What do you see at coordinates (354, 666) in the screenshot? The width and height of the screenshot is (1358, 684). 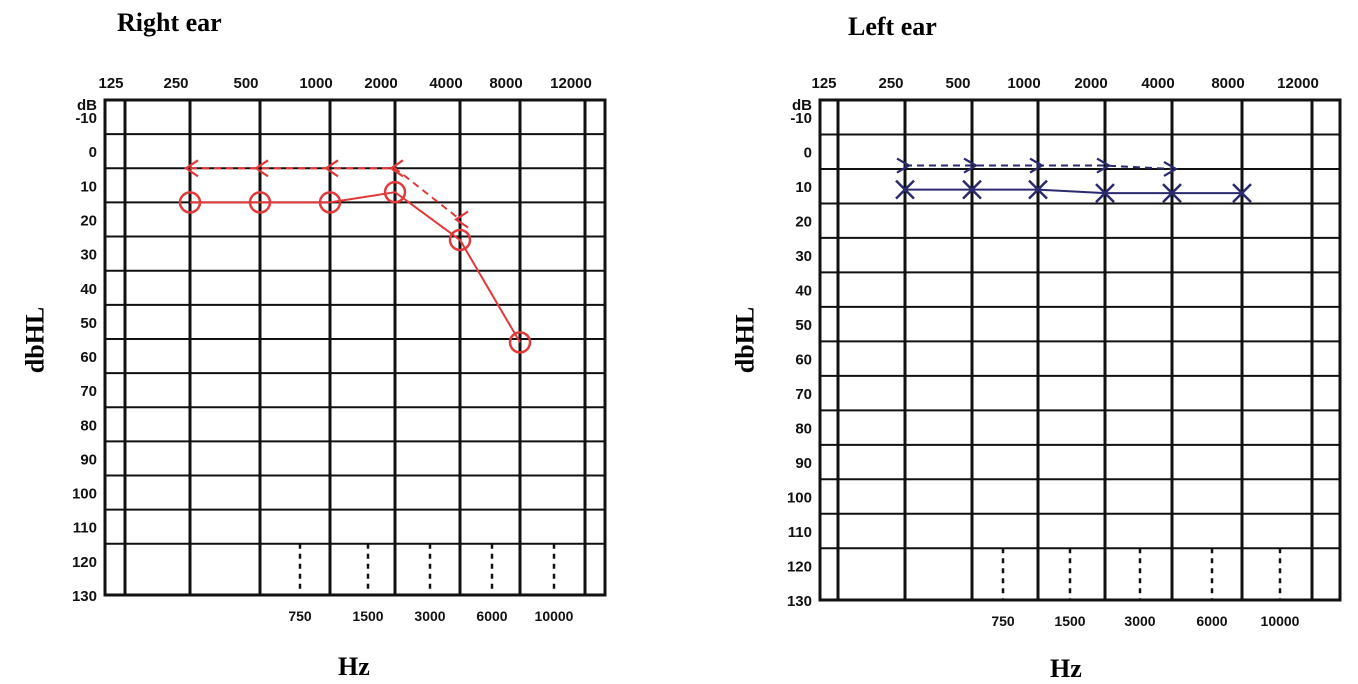 I see `right-ear-x-axis-label: Hz` at bounding box center [354, 666].